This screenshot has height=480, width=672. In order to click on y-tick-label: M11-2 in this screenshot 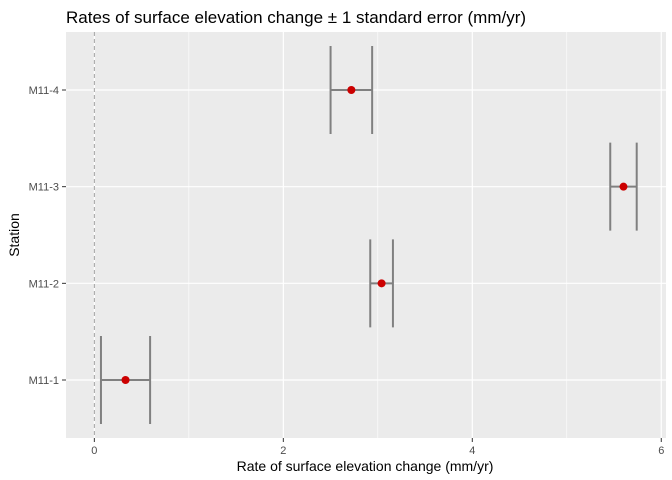, I will do `click(44, 284)`.